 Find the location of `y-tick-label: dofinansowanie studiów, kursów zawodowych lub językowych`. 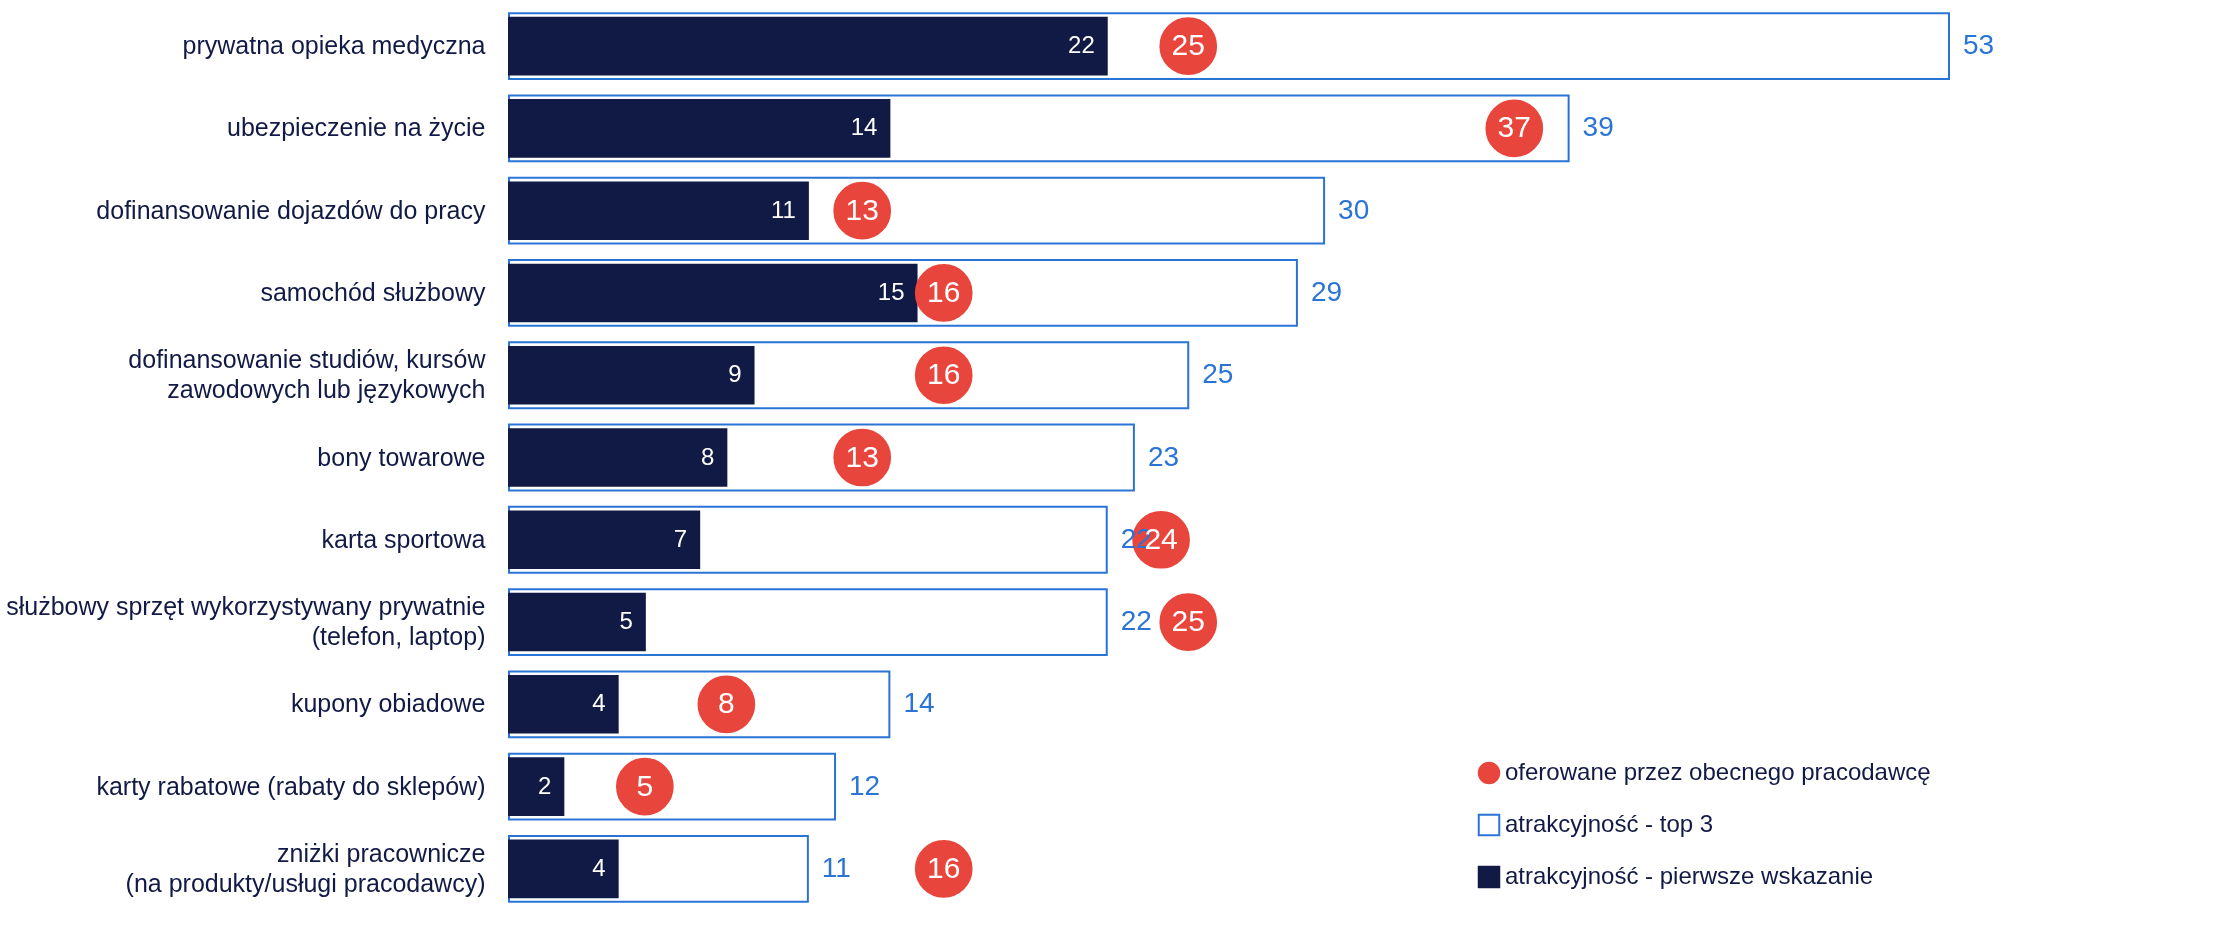

y-tick-label: dofinansowanie studiów, kursów zawodowych lub językowych is located at coordinates (307, 374).